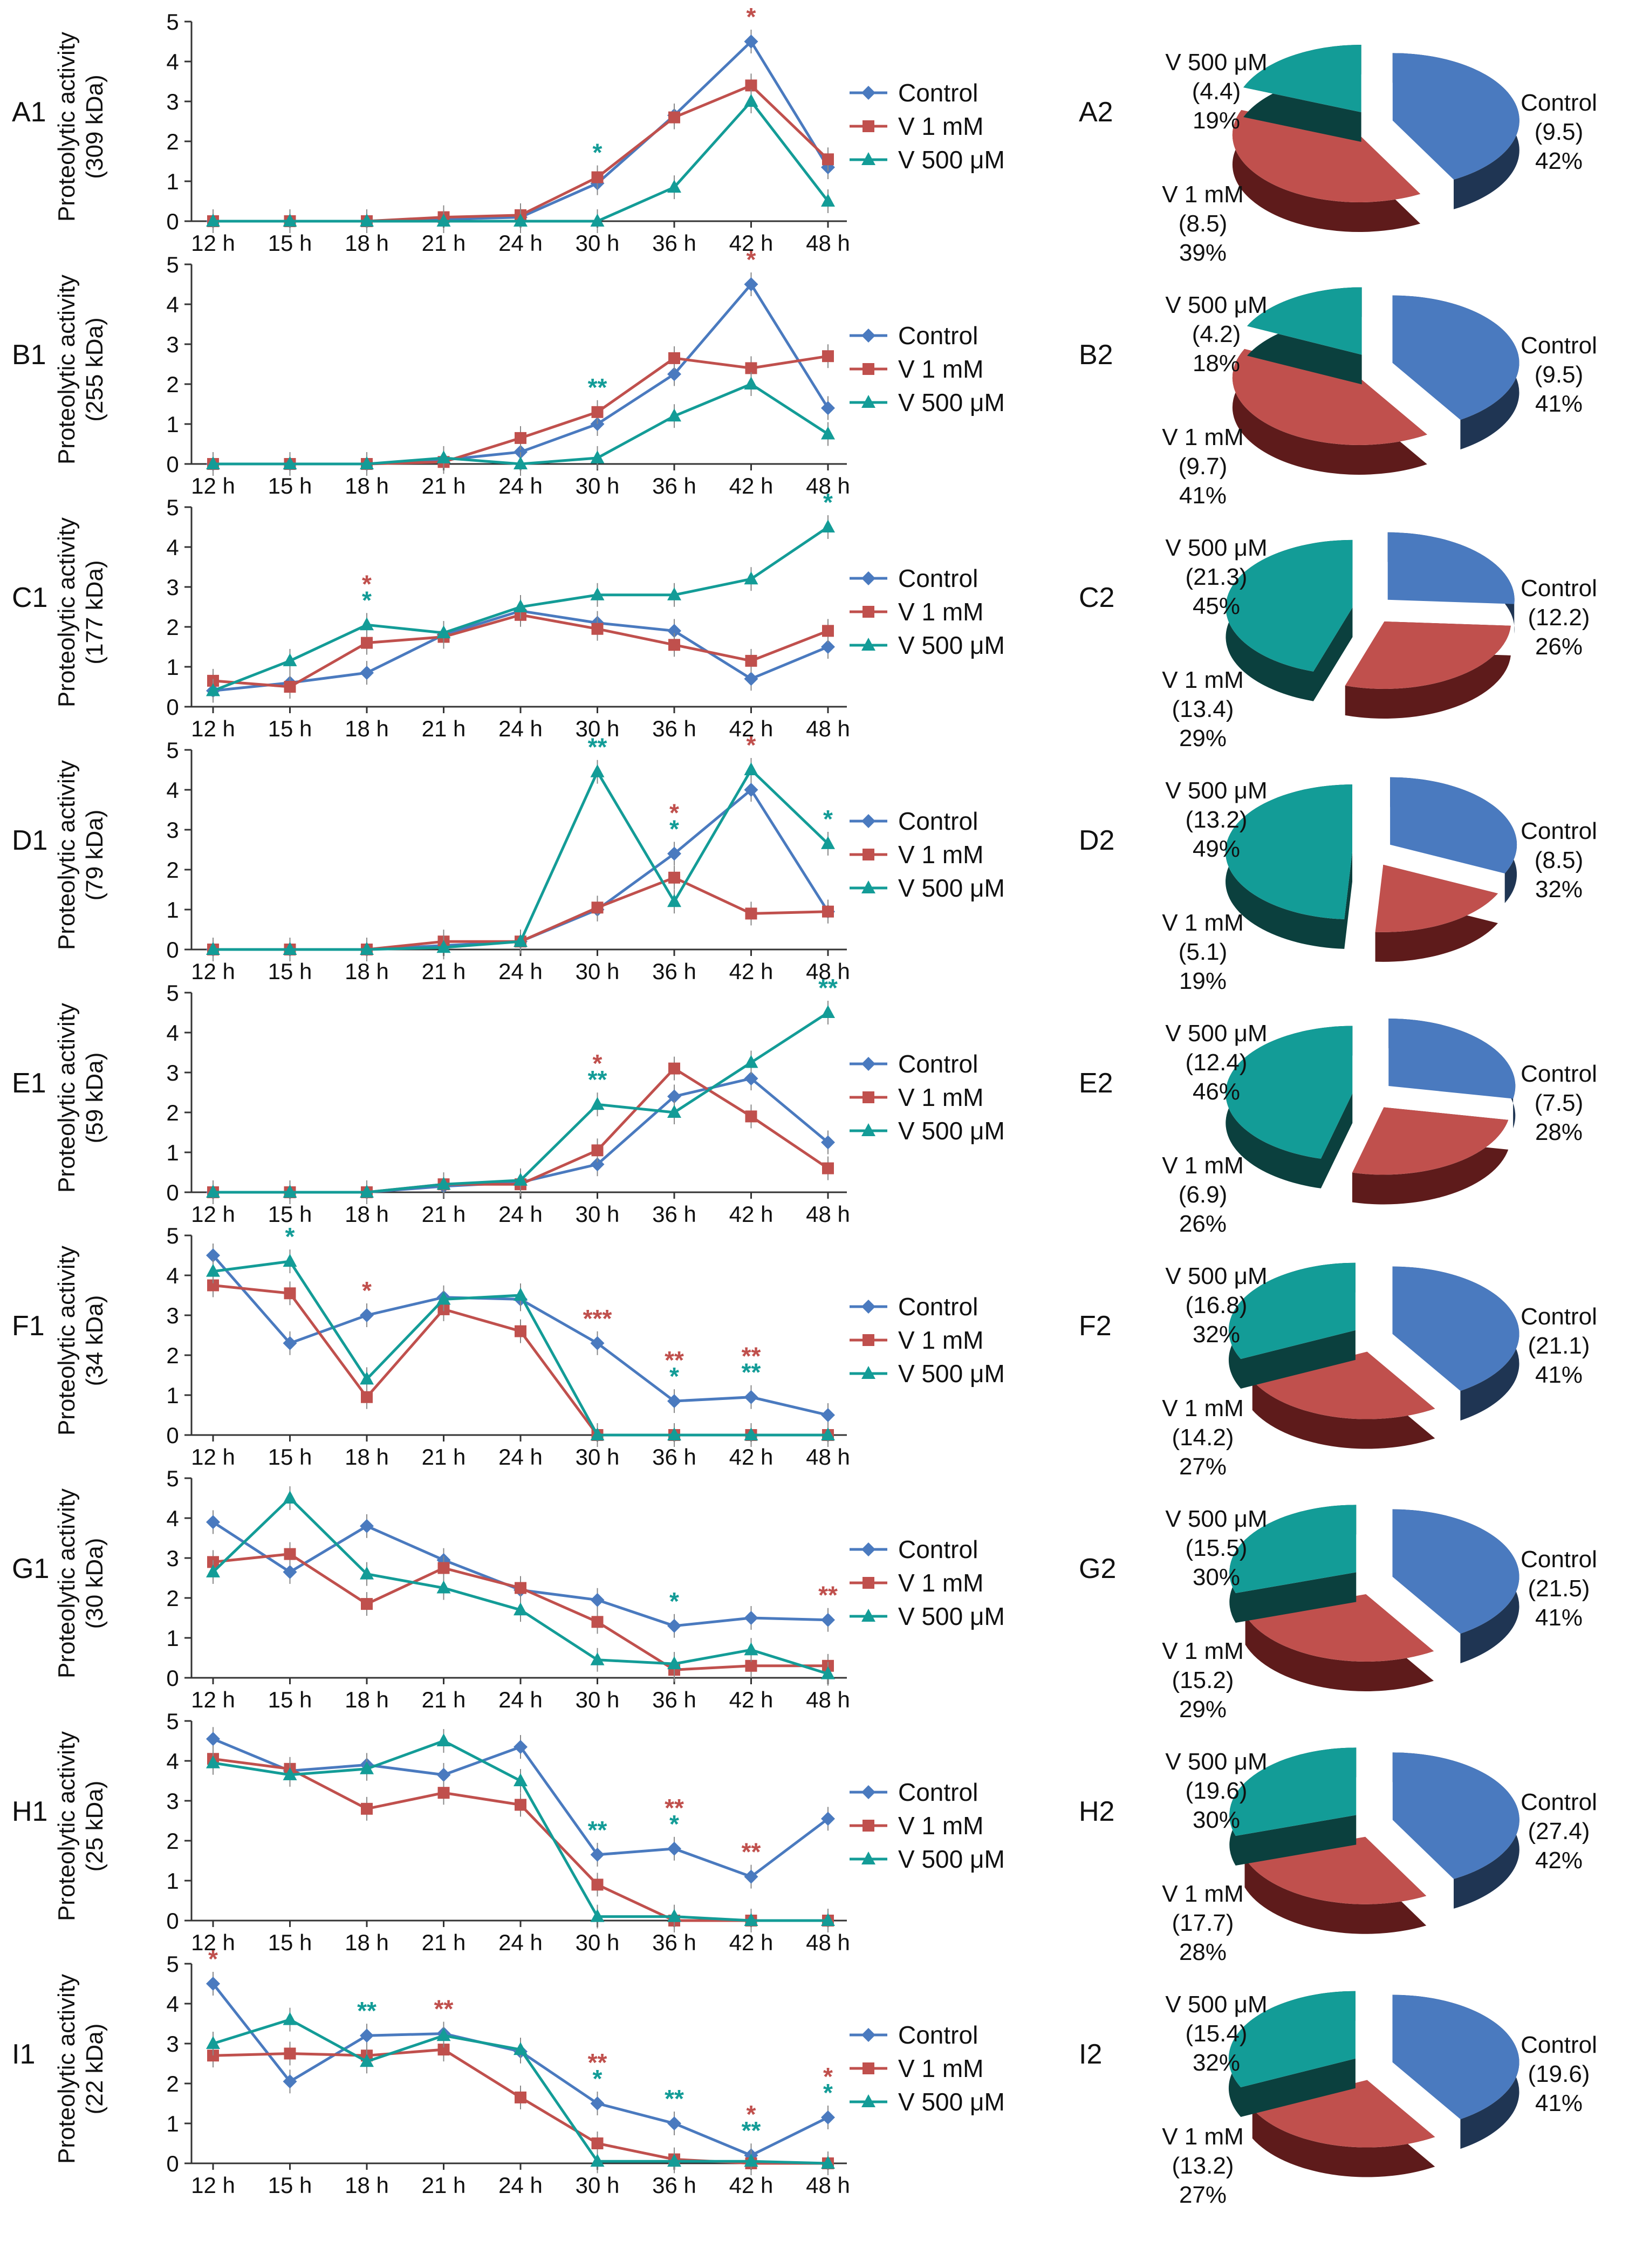 Image resolution: width=1636 pixels, height=2268 pixels. Describe the element at coordinates (520, 1699) in the screenshot. I see `x-tick-label: 24 h` at that location.